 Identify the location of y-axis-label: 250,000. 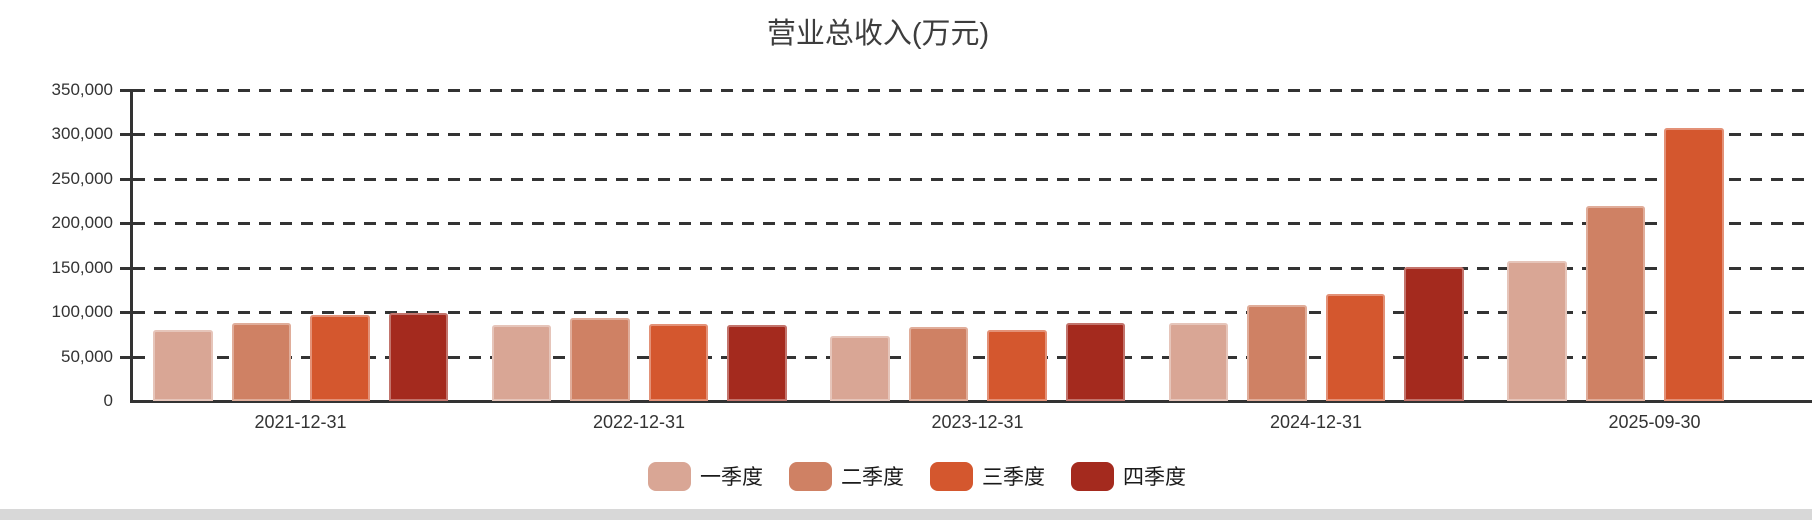
(82, 178).